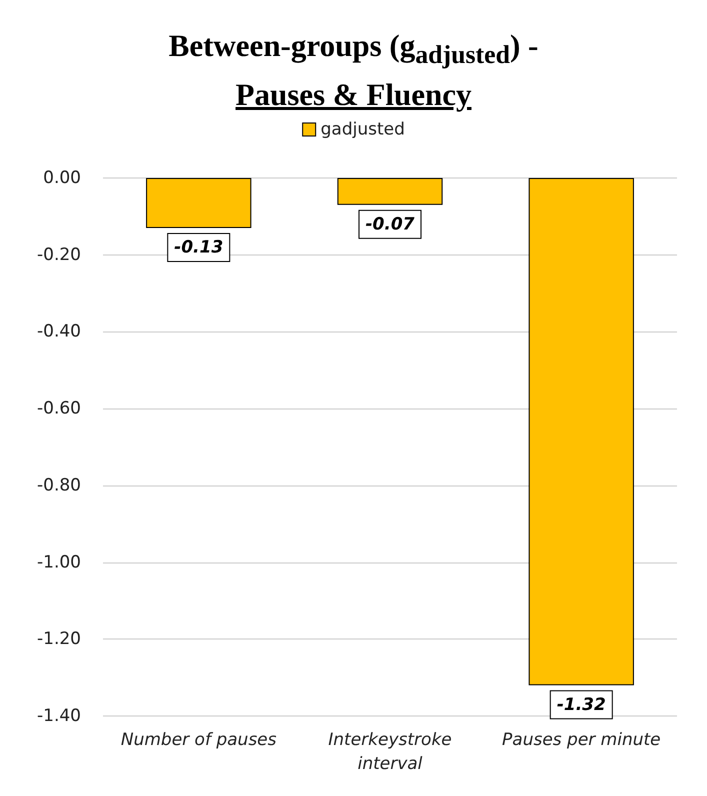 Image resolution: width=707 pixels, height=796 pixels. I want to click on y-tick-label: -1.00, so click(59, 562).